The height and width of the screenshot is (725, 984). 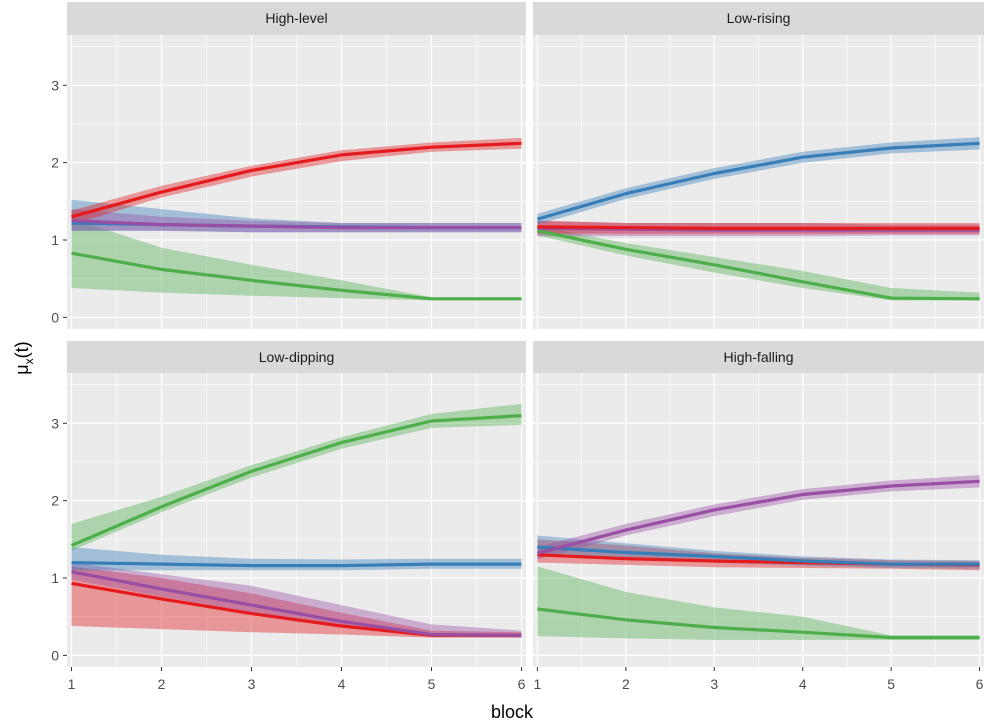 I want to click on y-axis-title-main: μ, so click(x=22, y=369).